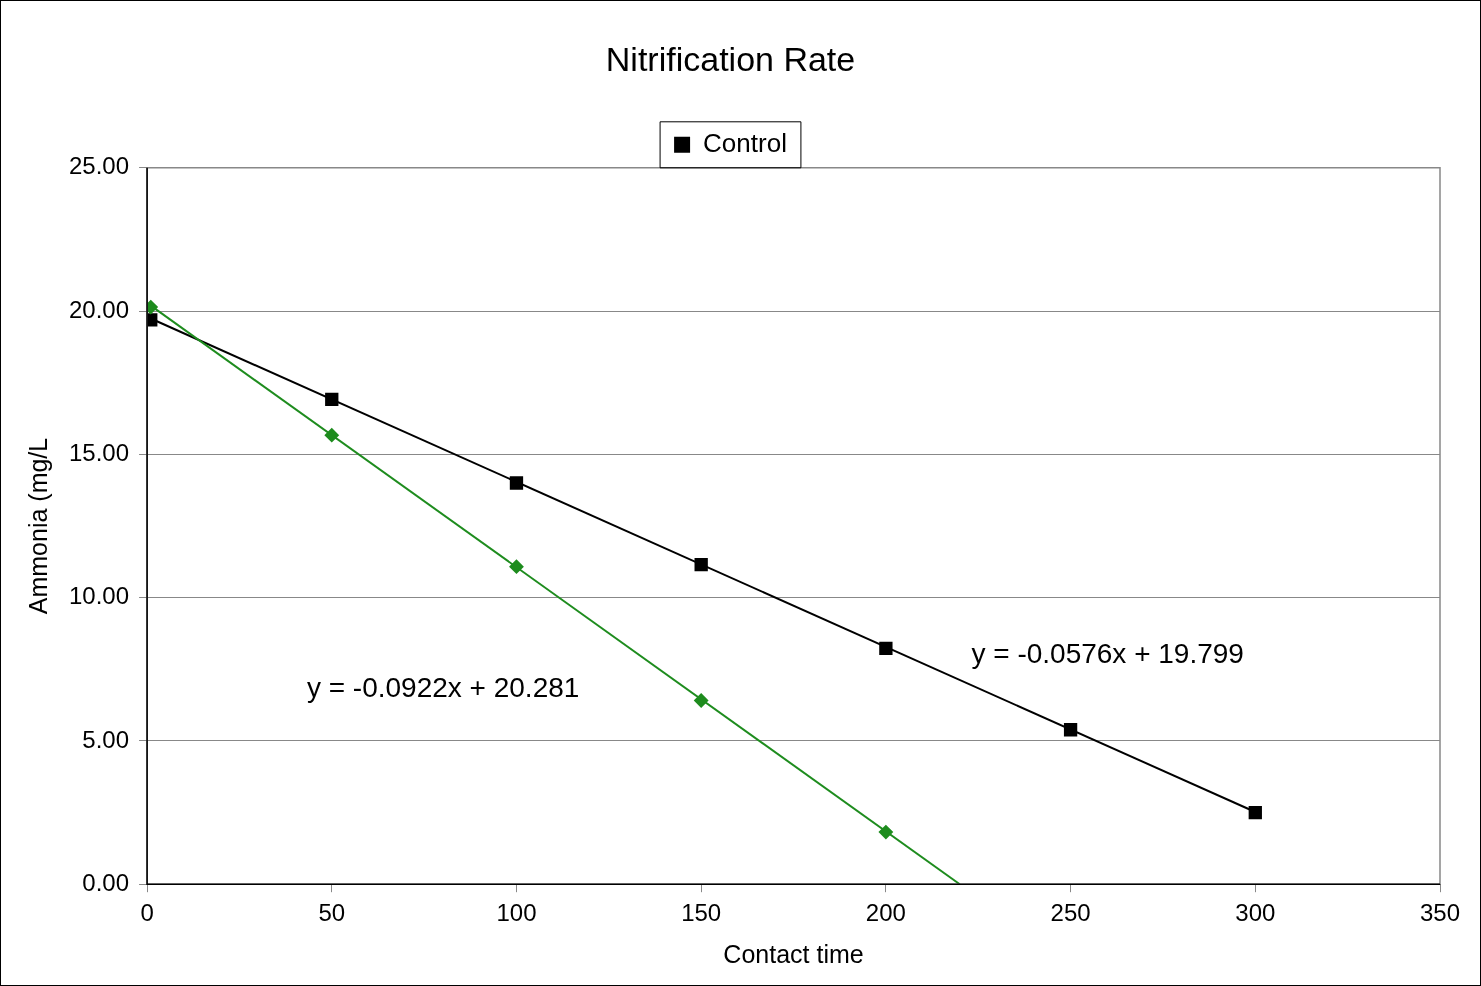  Describe the element at coordinates (701, 913) in the screenshot. I see `x-tick-label: 150` at that location.